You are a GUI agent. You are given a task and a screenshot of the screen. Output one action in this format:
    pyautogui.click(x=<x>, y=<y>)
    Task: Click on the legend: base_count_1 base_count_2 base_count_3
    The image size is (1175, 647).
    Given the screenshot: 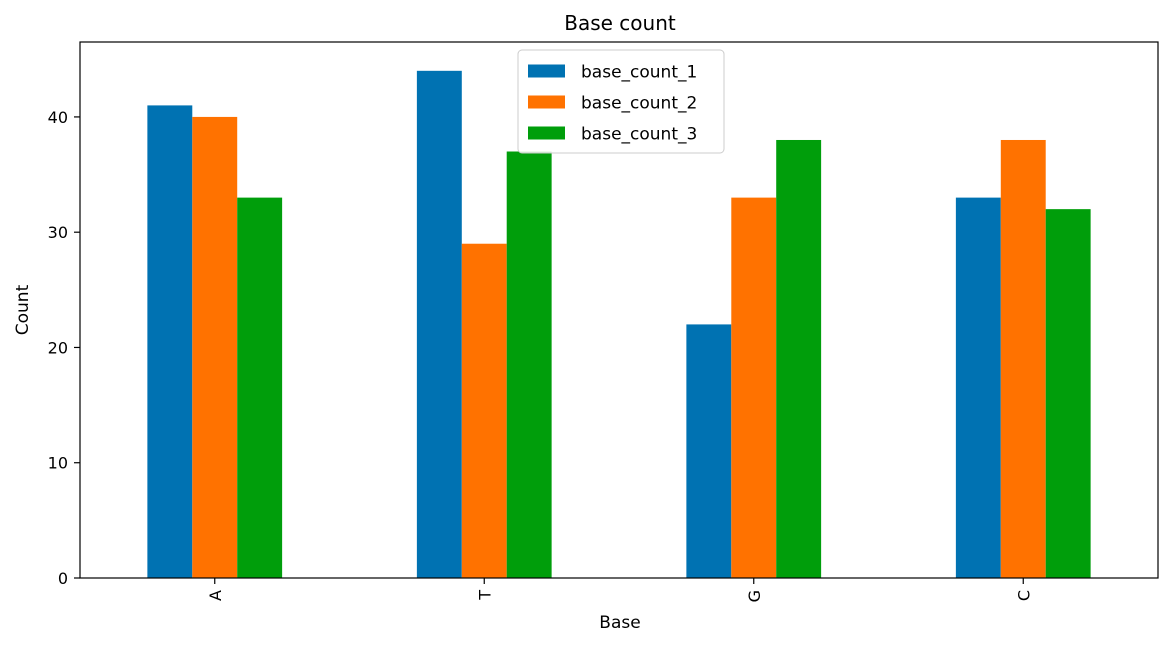 What is the action you would take?
    pyautogui.click(x=621, y=101)
    